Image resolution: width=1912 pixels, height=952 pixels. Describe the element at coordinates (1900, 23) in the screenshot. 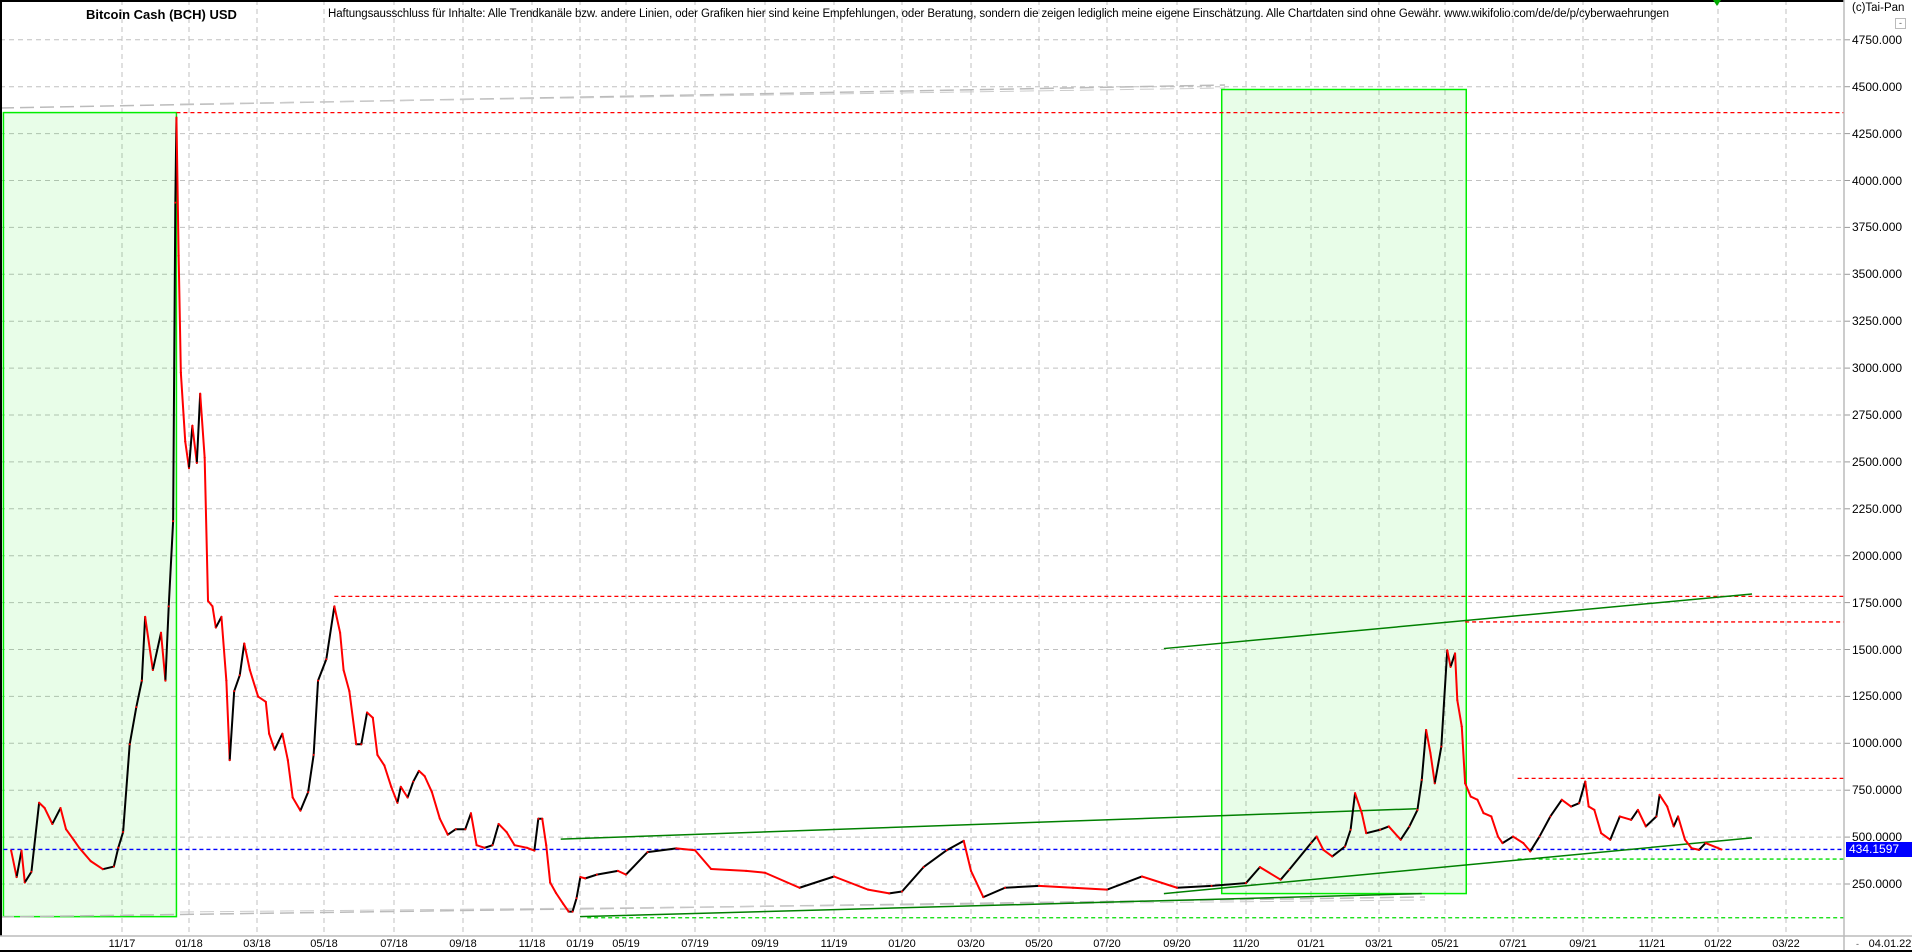

I see `collapse-button: -` at that location.